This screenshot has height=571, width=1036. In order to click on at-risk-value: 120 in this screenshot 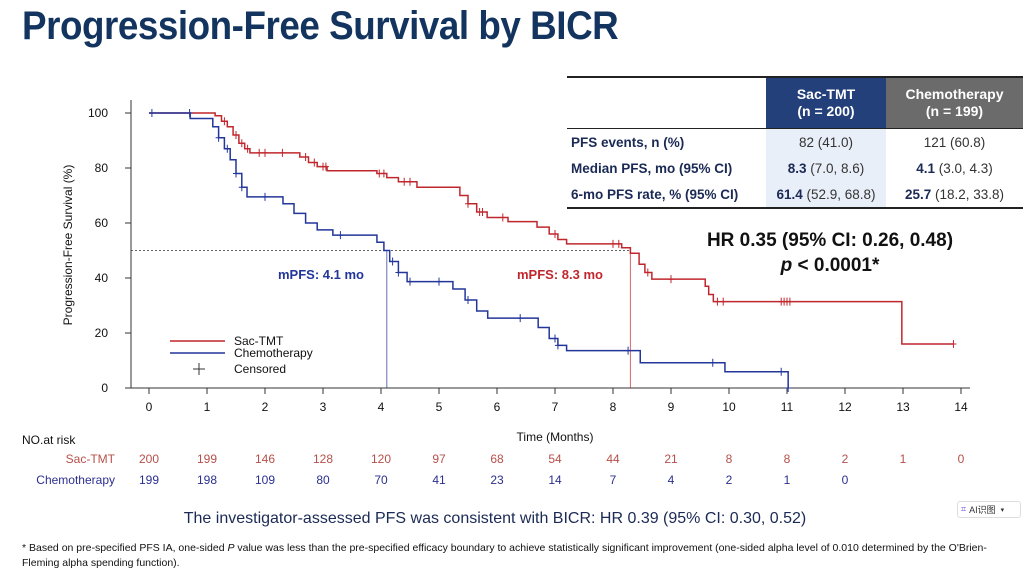, I will do `click(381, 459)`.